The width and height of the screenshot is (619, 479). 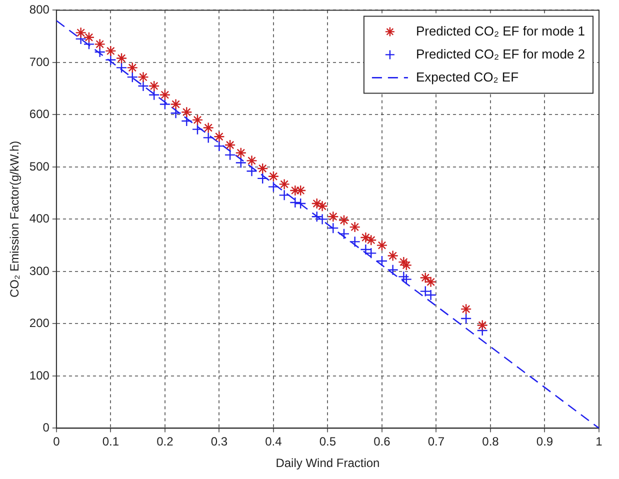 I want to click on y-tick-label: 200, so click(x=39, y=323).